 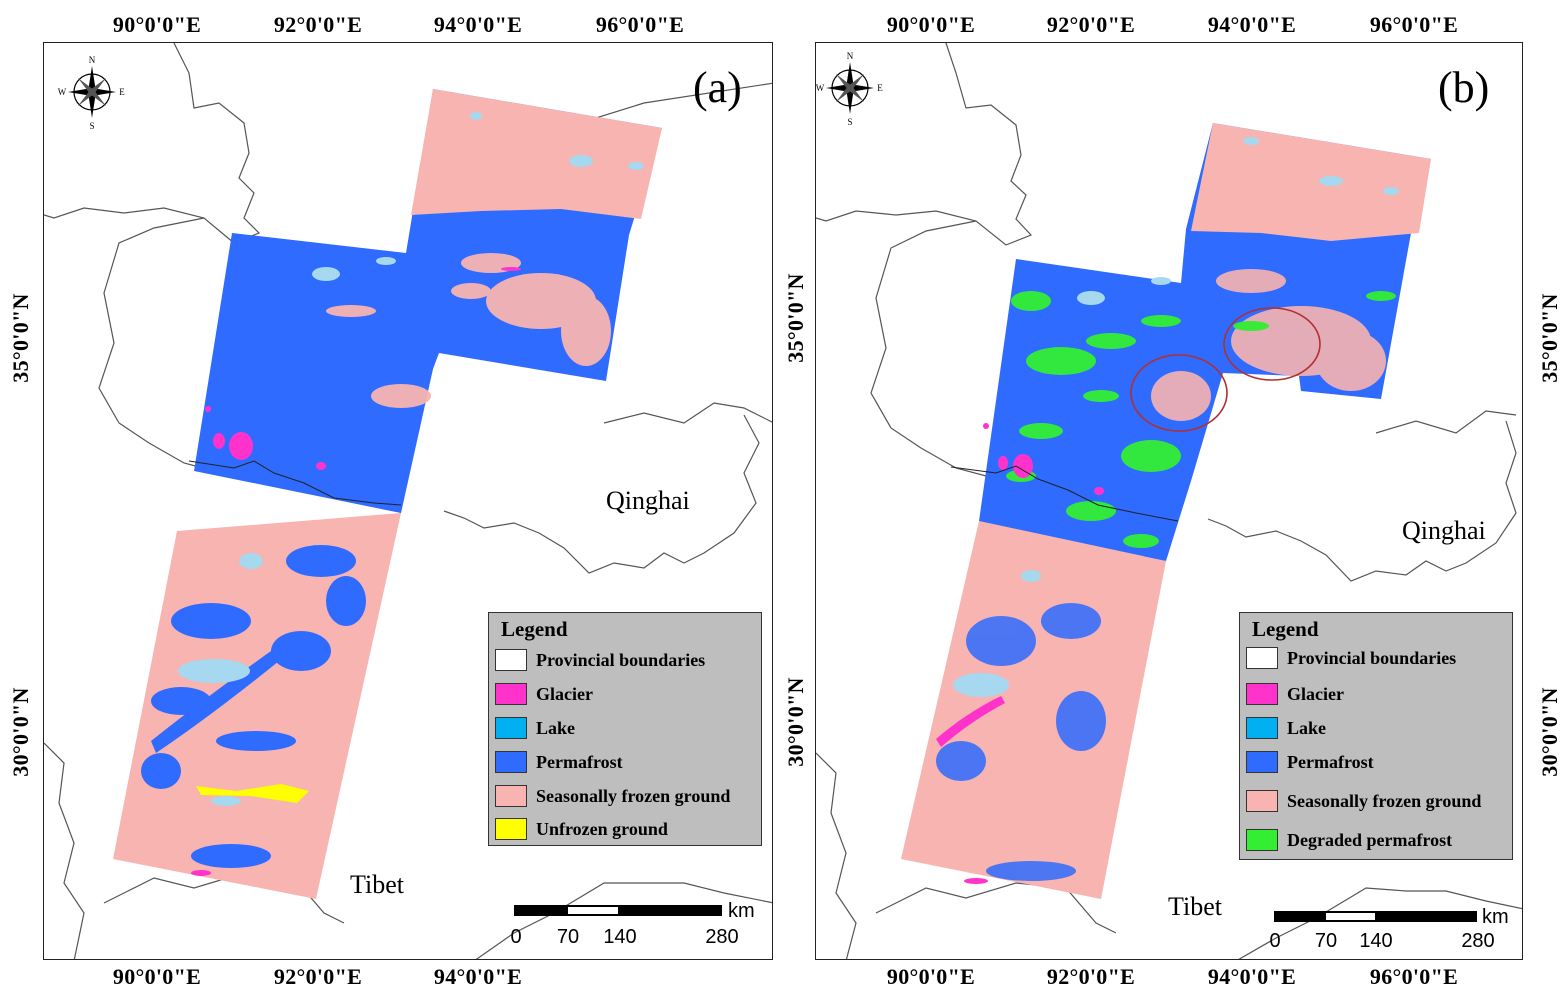 I want to click on legend-label: Degraded permafrost, so click(x=1370, y=839).